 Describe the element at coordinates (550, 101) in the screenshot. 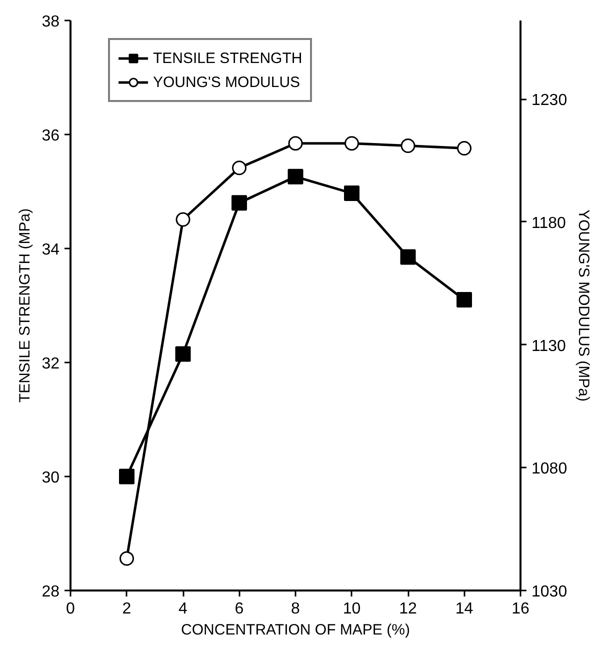

I see `y2-tick-label: 1230` at that location.